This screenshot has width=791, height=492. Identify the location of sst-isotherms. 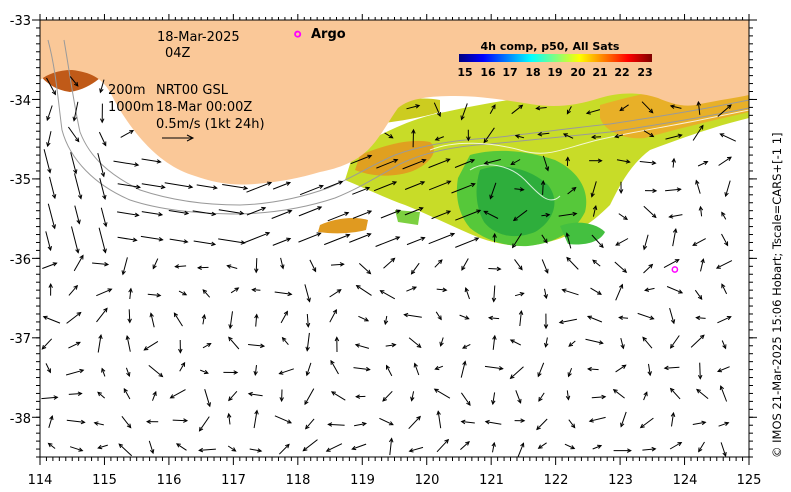
(589, 155).